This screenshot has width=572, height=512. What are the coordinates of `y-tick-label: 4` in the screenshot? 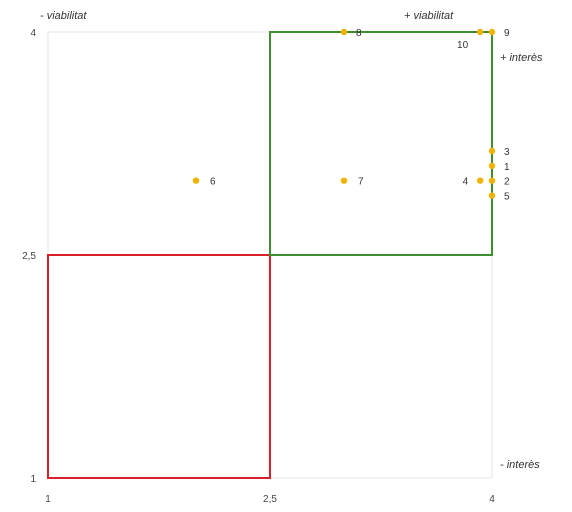 It's located at (33, 33).